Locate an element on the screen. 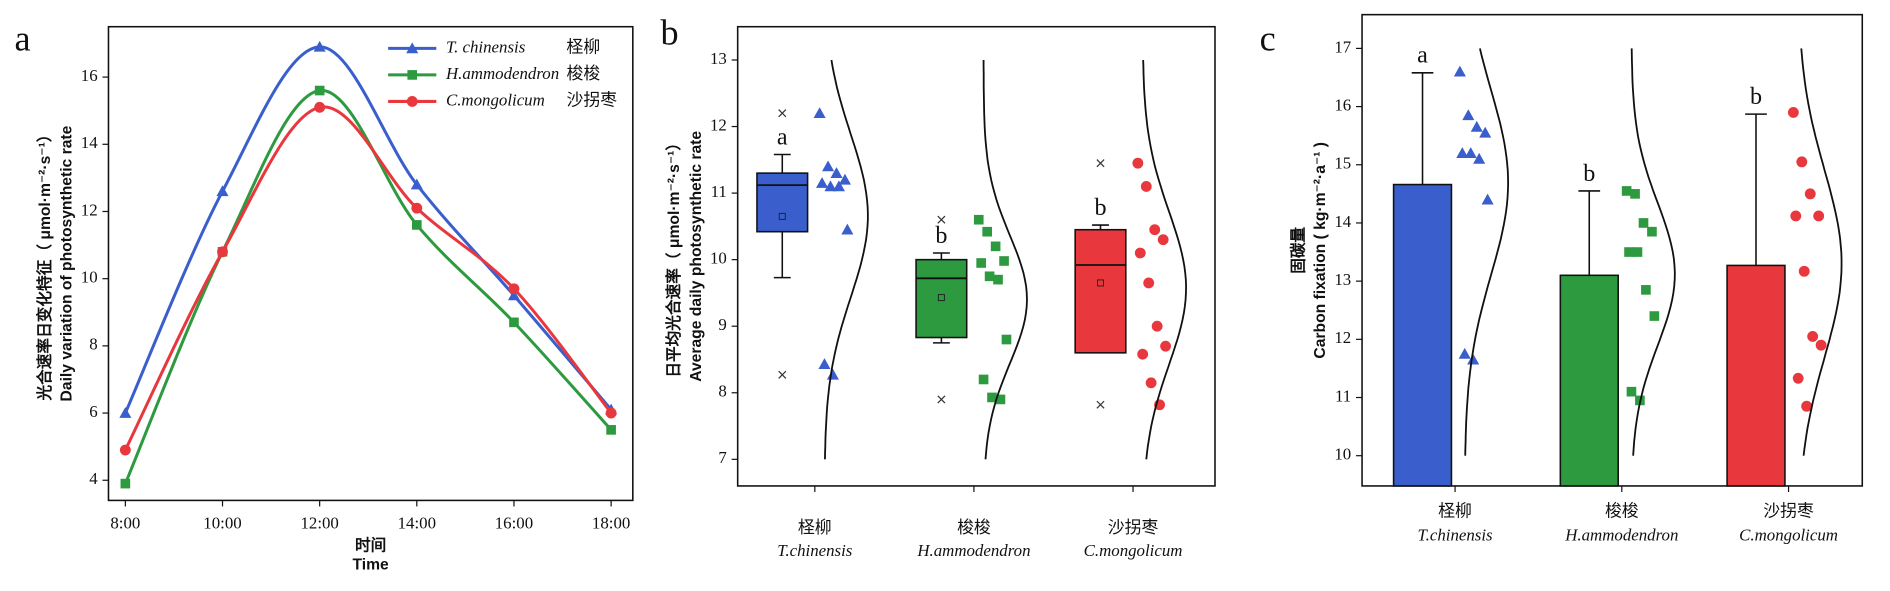 The height and width of the screenshot is (591, 1890). legend-label: H.ammodendron is located at coordinates (502, 73).